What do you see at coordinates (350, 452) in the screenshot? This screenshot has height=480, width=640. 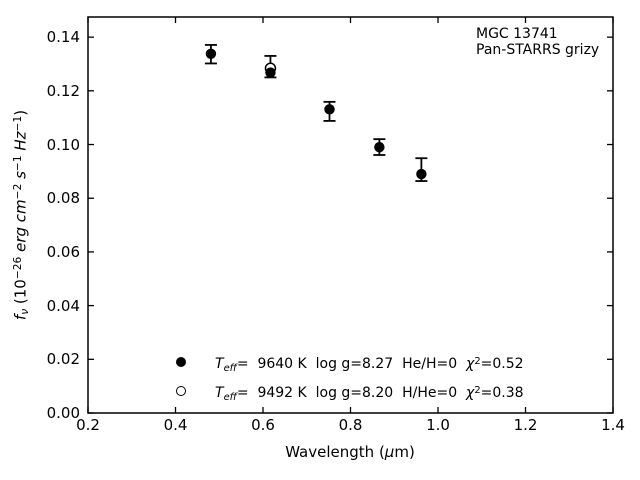 I see `x-axis-label: Wavelength (μm)` at bounding box center [350, 452].